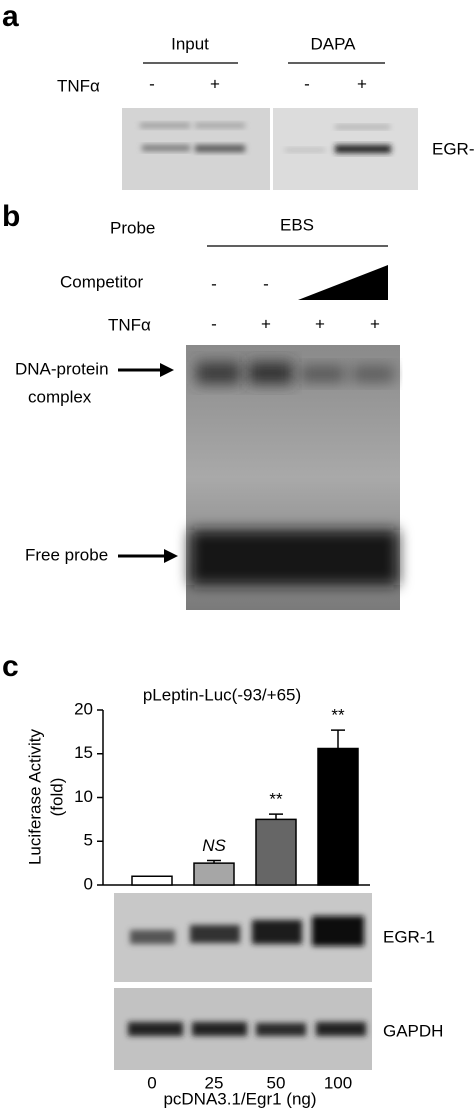  What do you see at coordinates (214, 1082) in the screenshot?
I see `x-tick-label: 25` at bounding box center [214, 1082].